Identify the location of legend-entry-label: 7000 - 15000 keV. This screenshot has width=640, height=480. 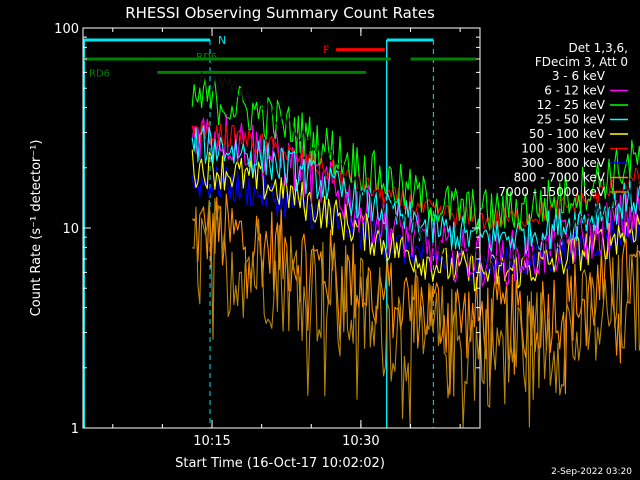
(551, 192).